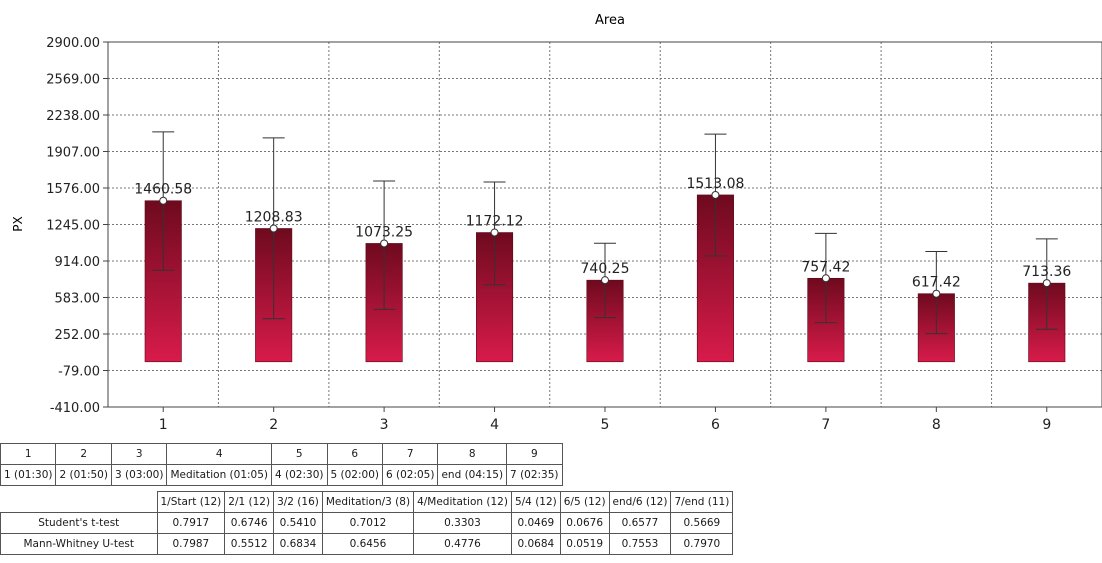 This screenshot has width=1102, height=563. I want to click on test-value-cell: 0.3303, so click(462, 523).